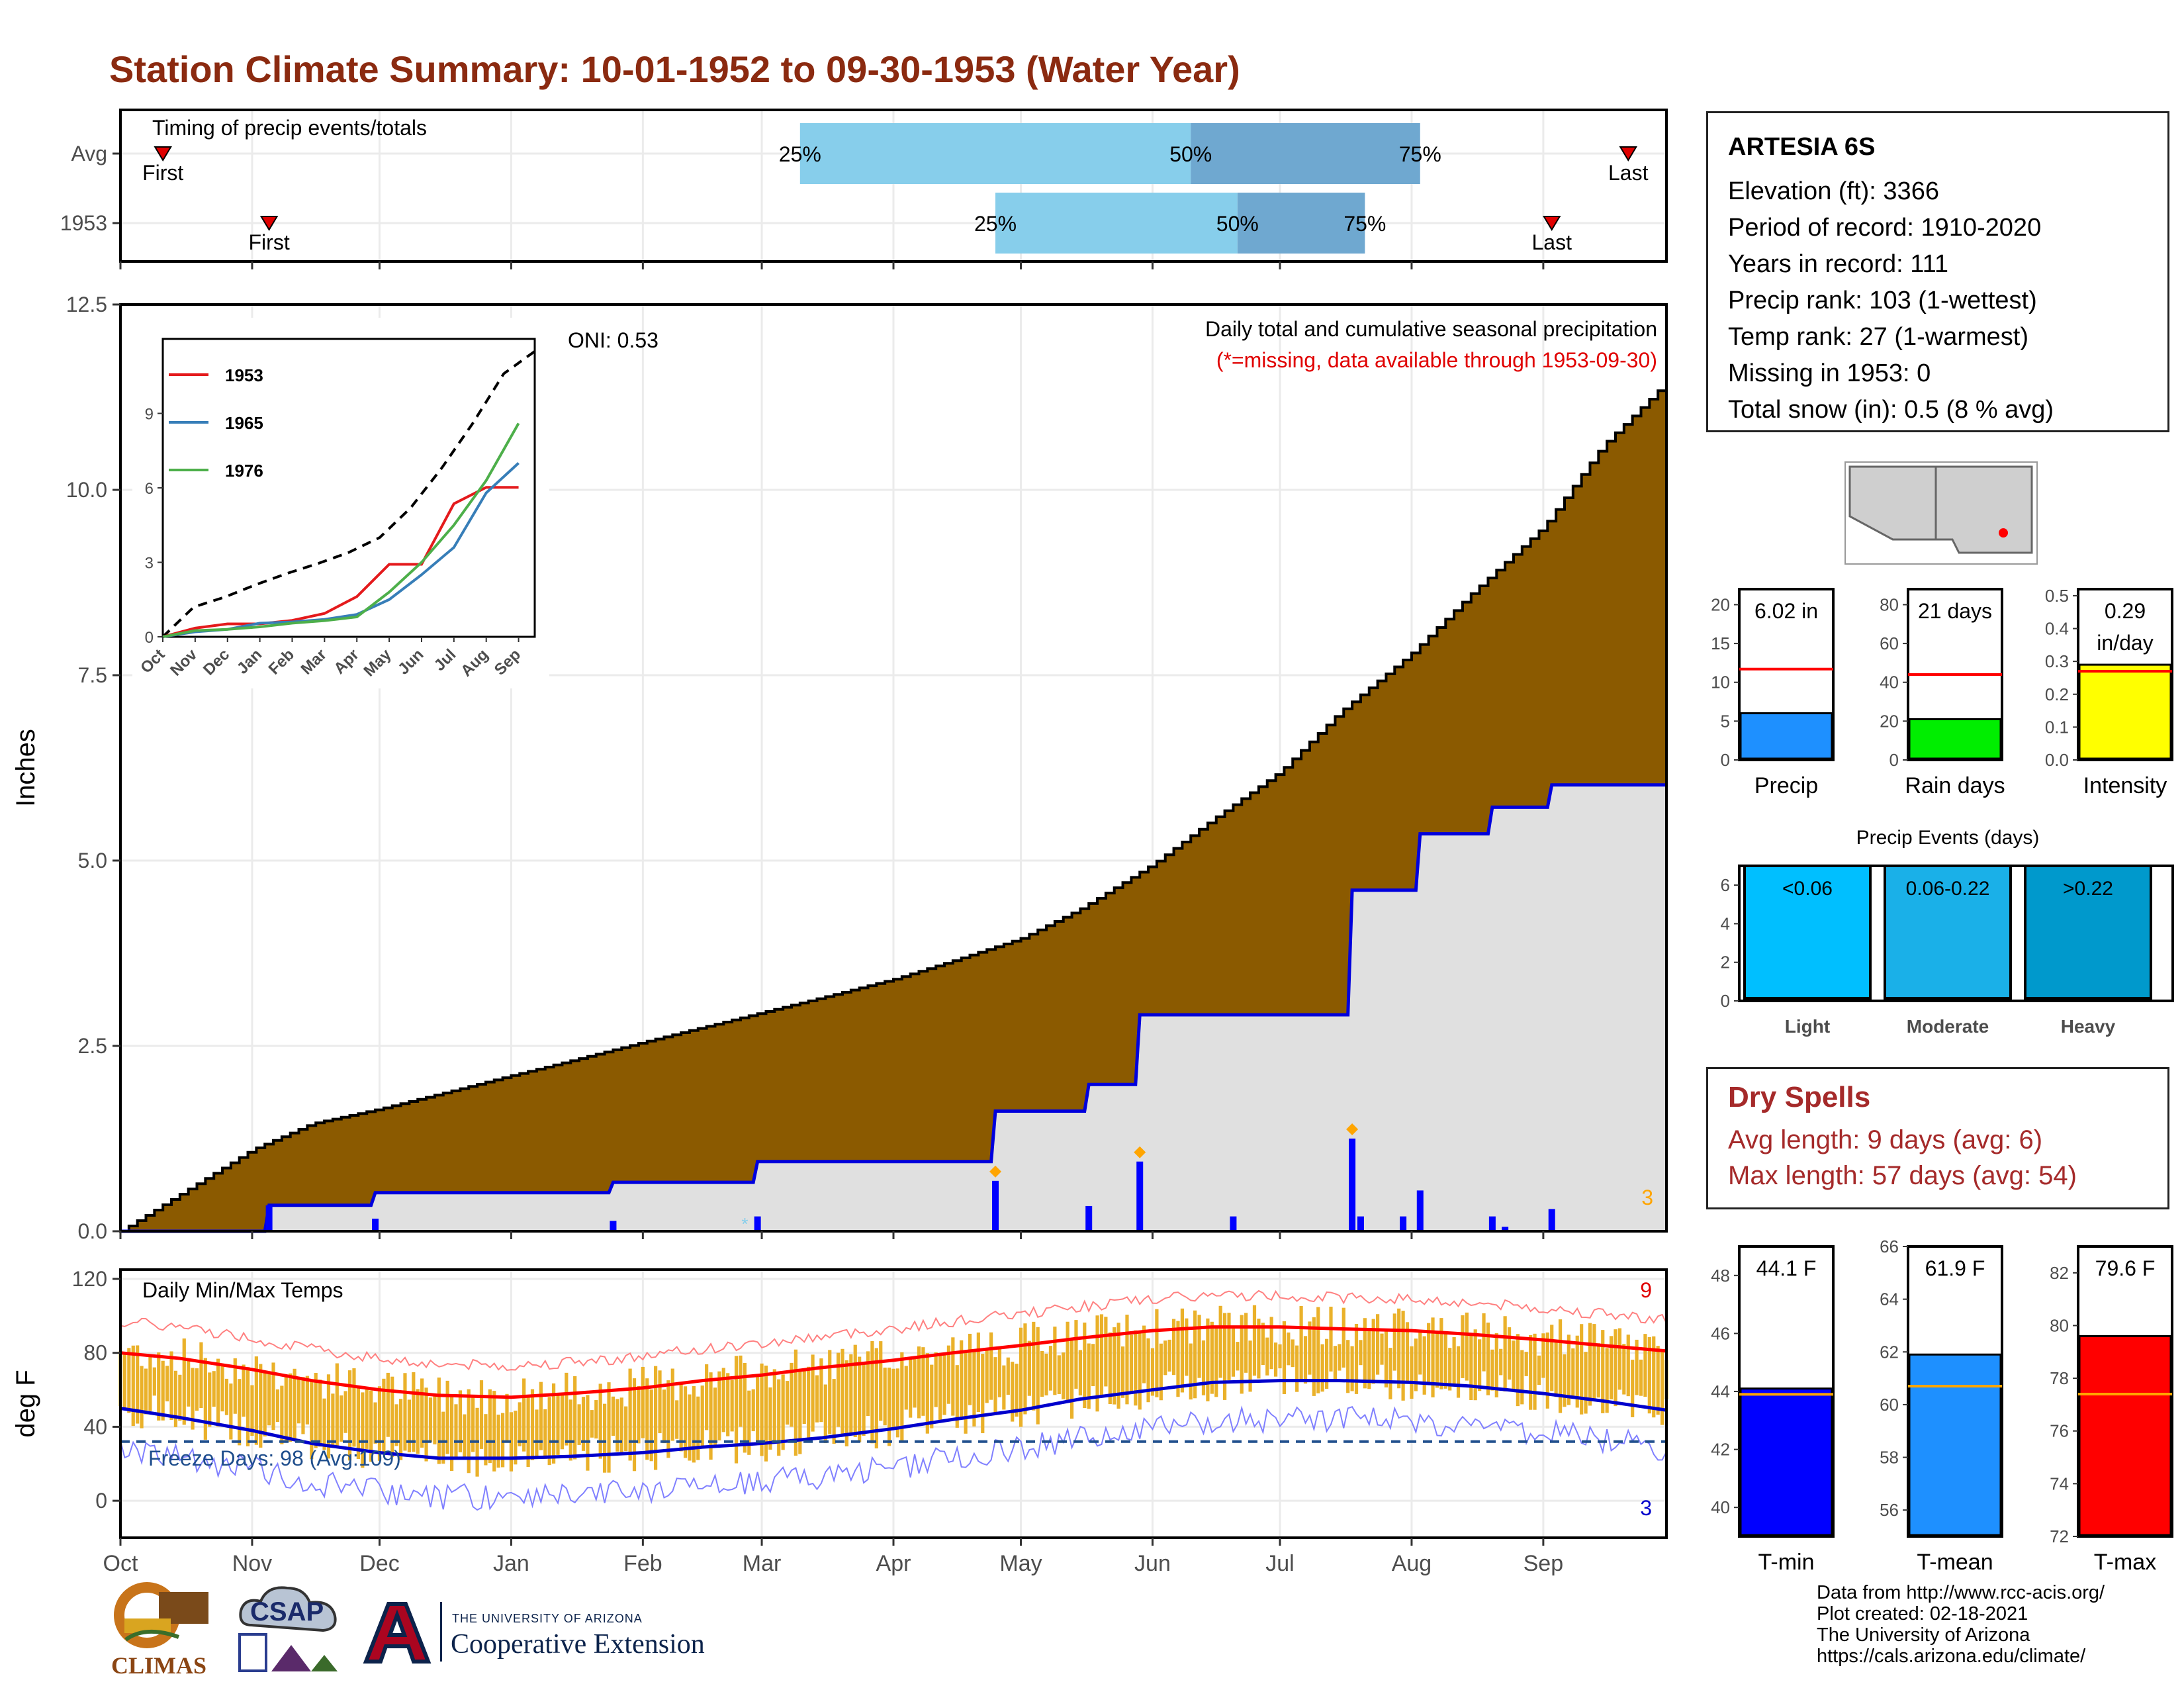  I want to click on timing-first-marker, so click(269, 223).